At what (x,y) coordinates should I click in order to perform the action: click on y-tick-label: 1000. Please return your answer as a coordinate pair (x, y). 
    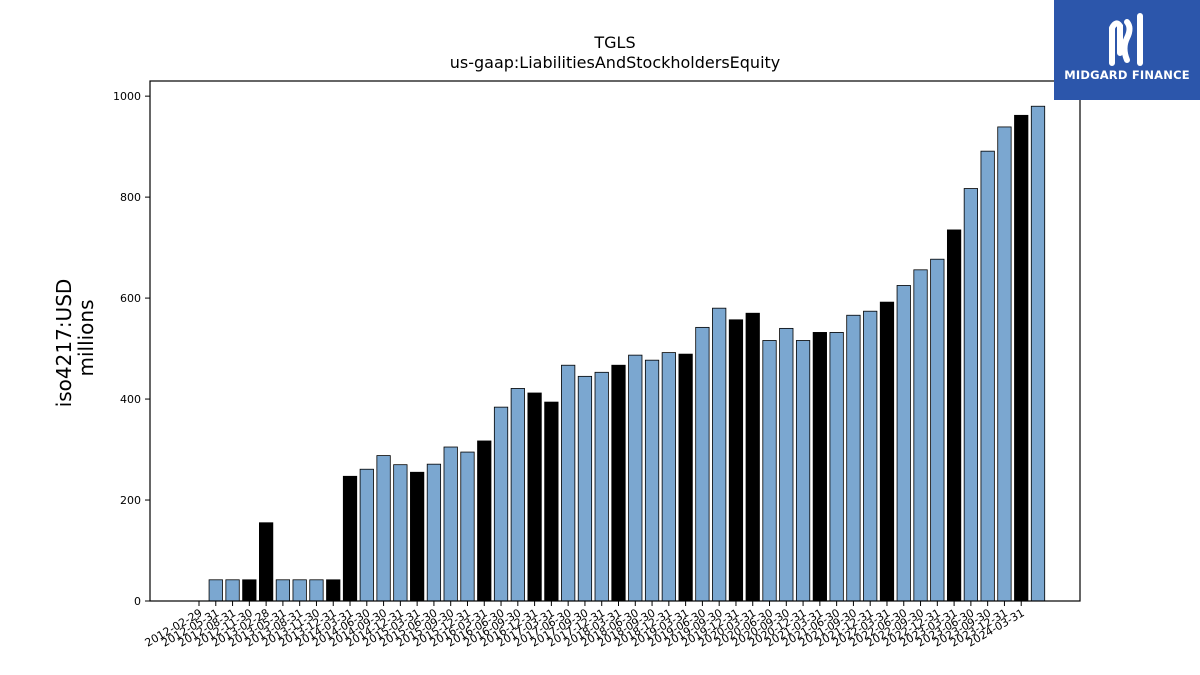
    Looking at the image, I should click on (127, 96).